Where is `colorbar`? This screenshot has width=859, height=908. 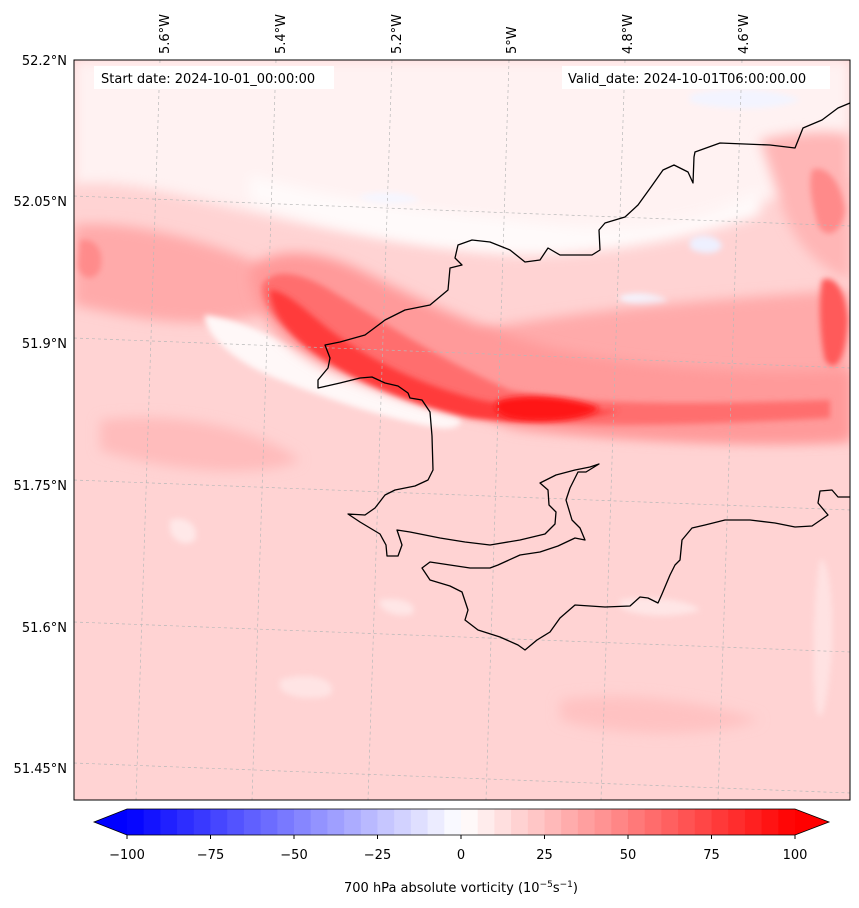 colorbar is located at coordinates (461, 823).